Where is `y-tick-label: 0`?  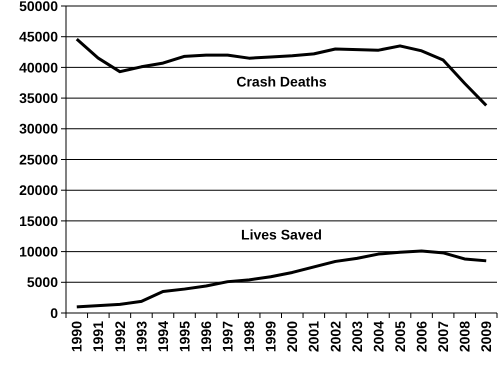 y-tick-label: 0 is located at coordinates (54, 312).